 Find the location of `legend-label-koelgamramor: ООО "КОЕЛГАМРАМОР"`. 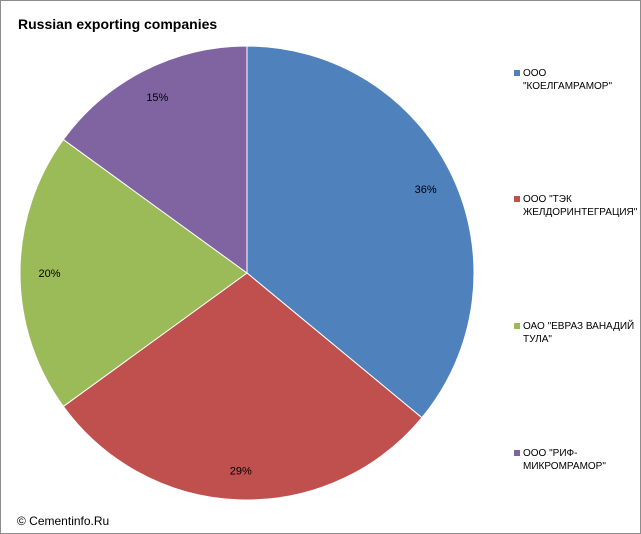

legend-label-koelgamramor: ООО "КОЕЛГАМРАМОР" is located at coordinates (568, 80).